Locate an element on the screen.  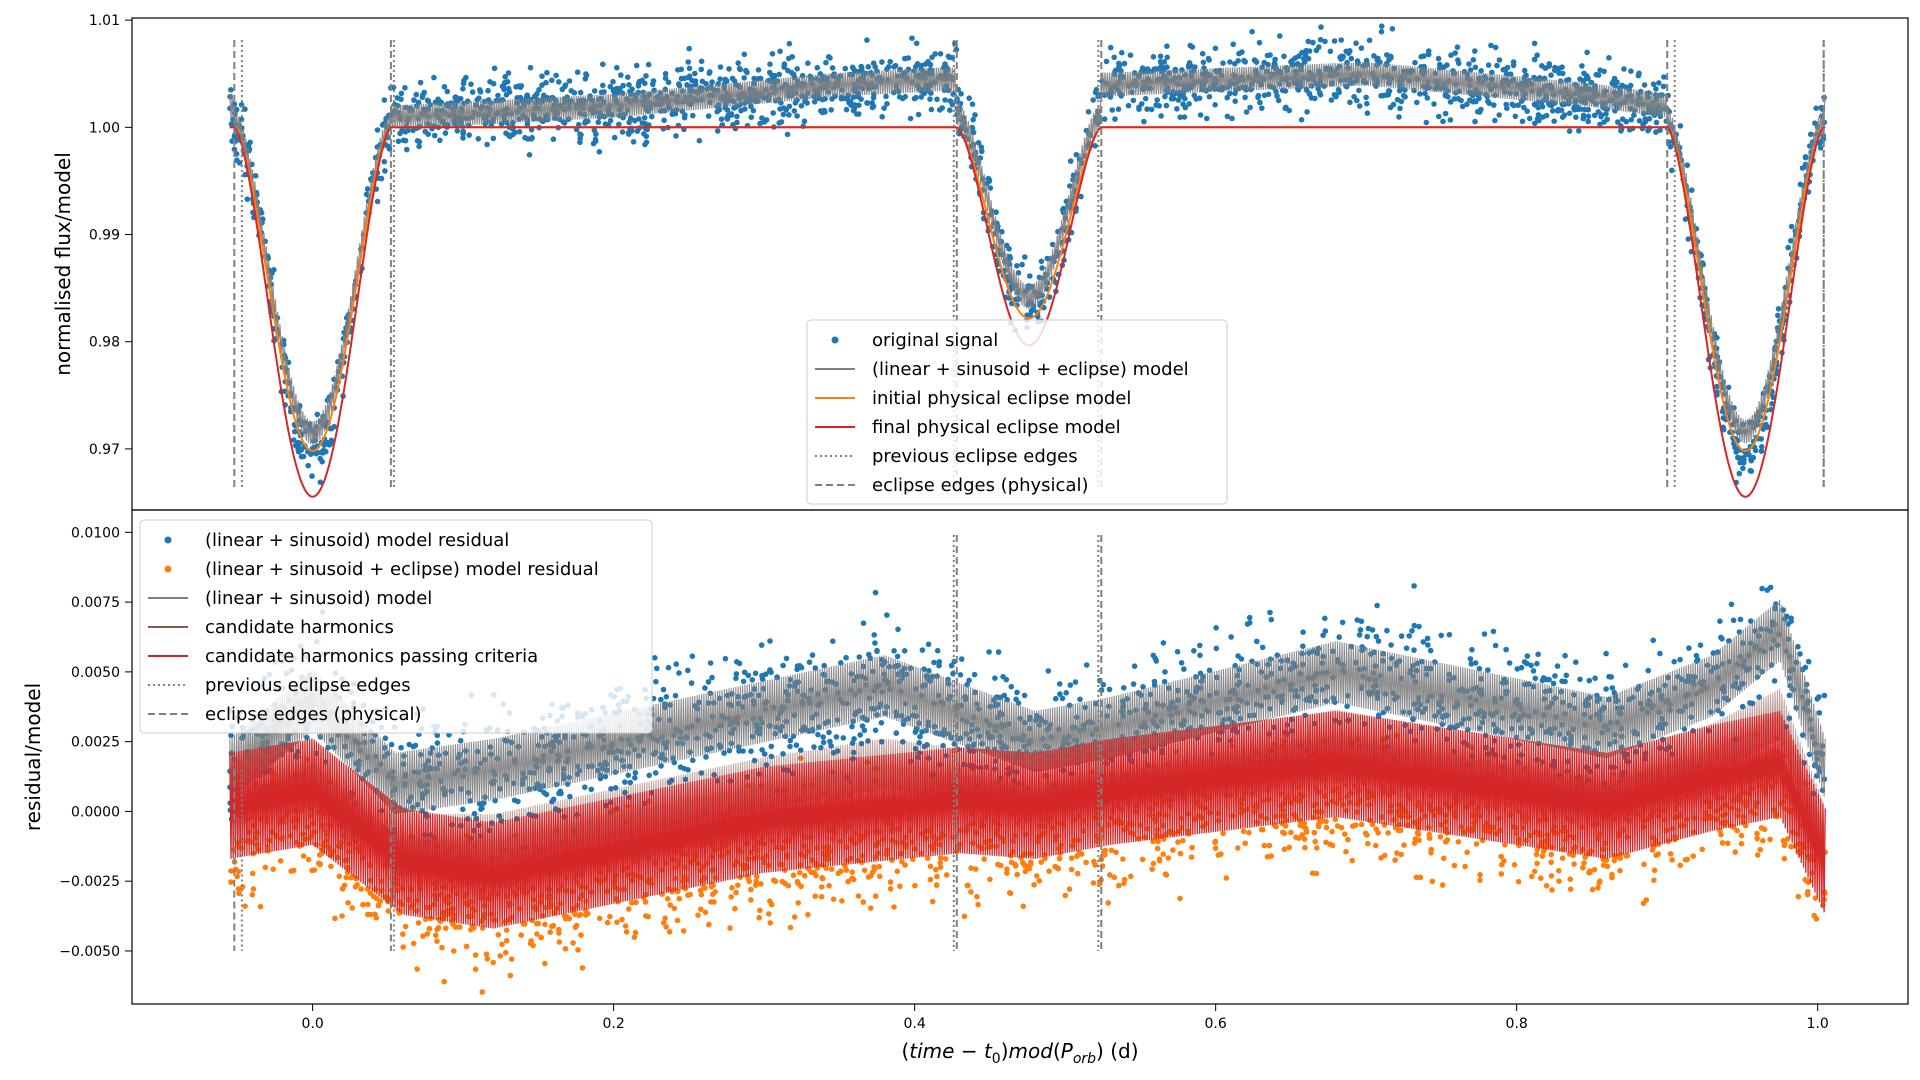
legend-label: previous eclipse edges is located at coordinates (975, 456).